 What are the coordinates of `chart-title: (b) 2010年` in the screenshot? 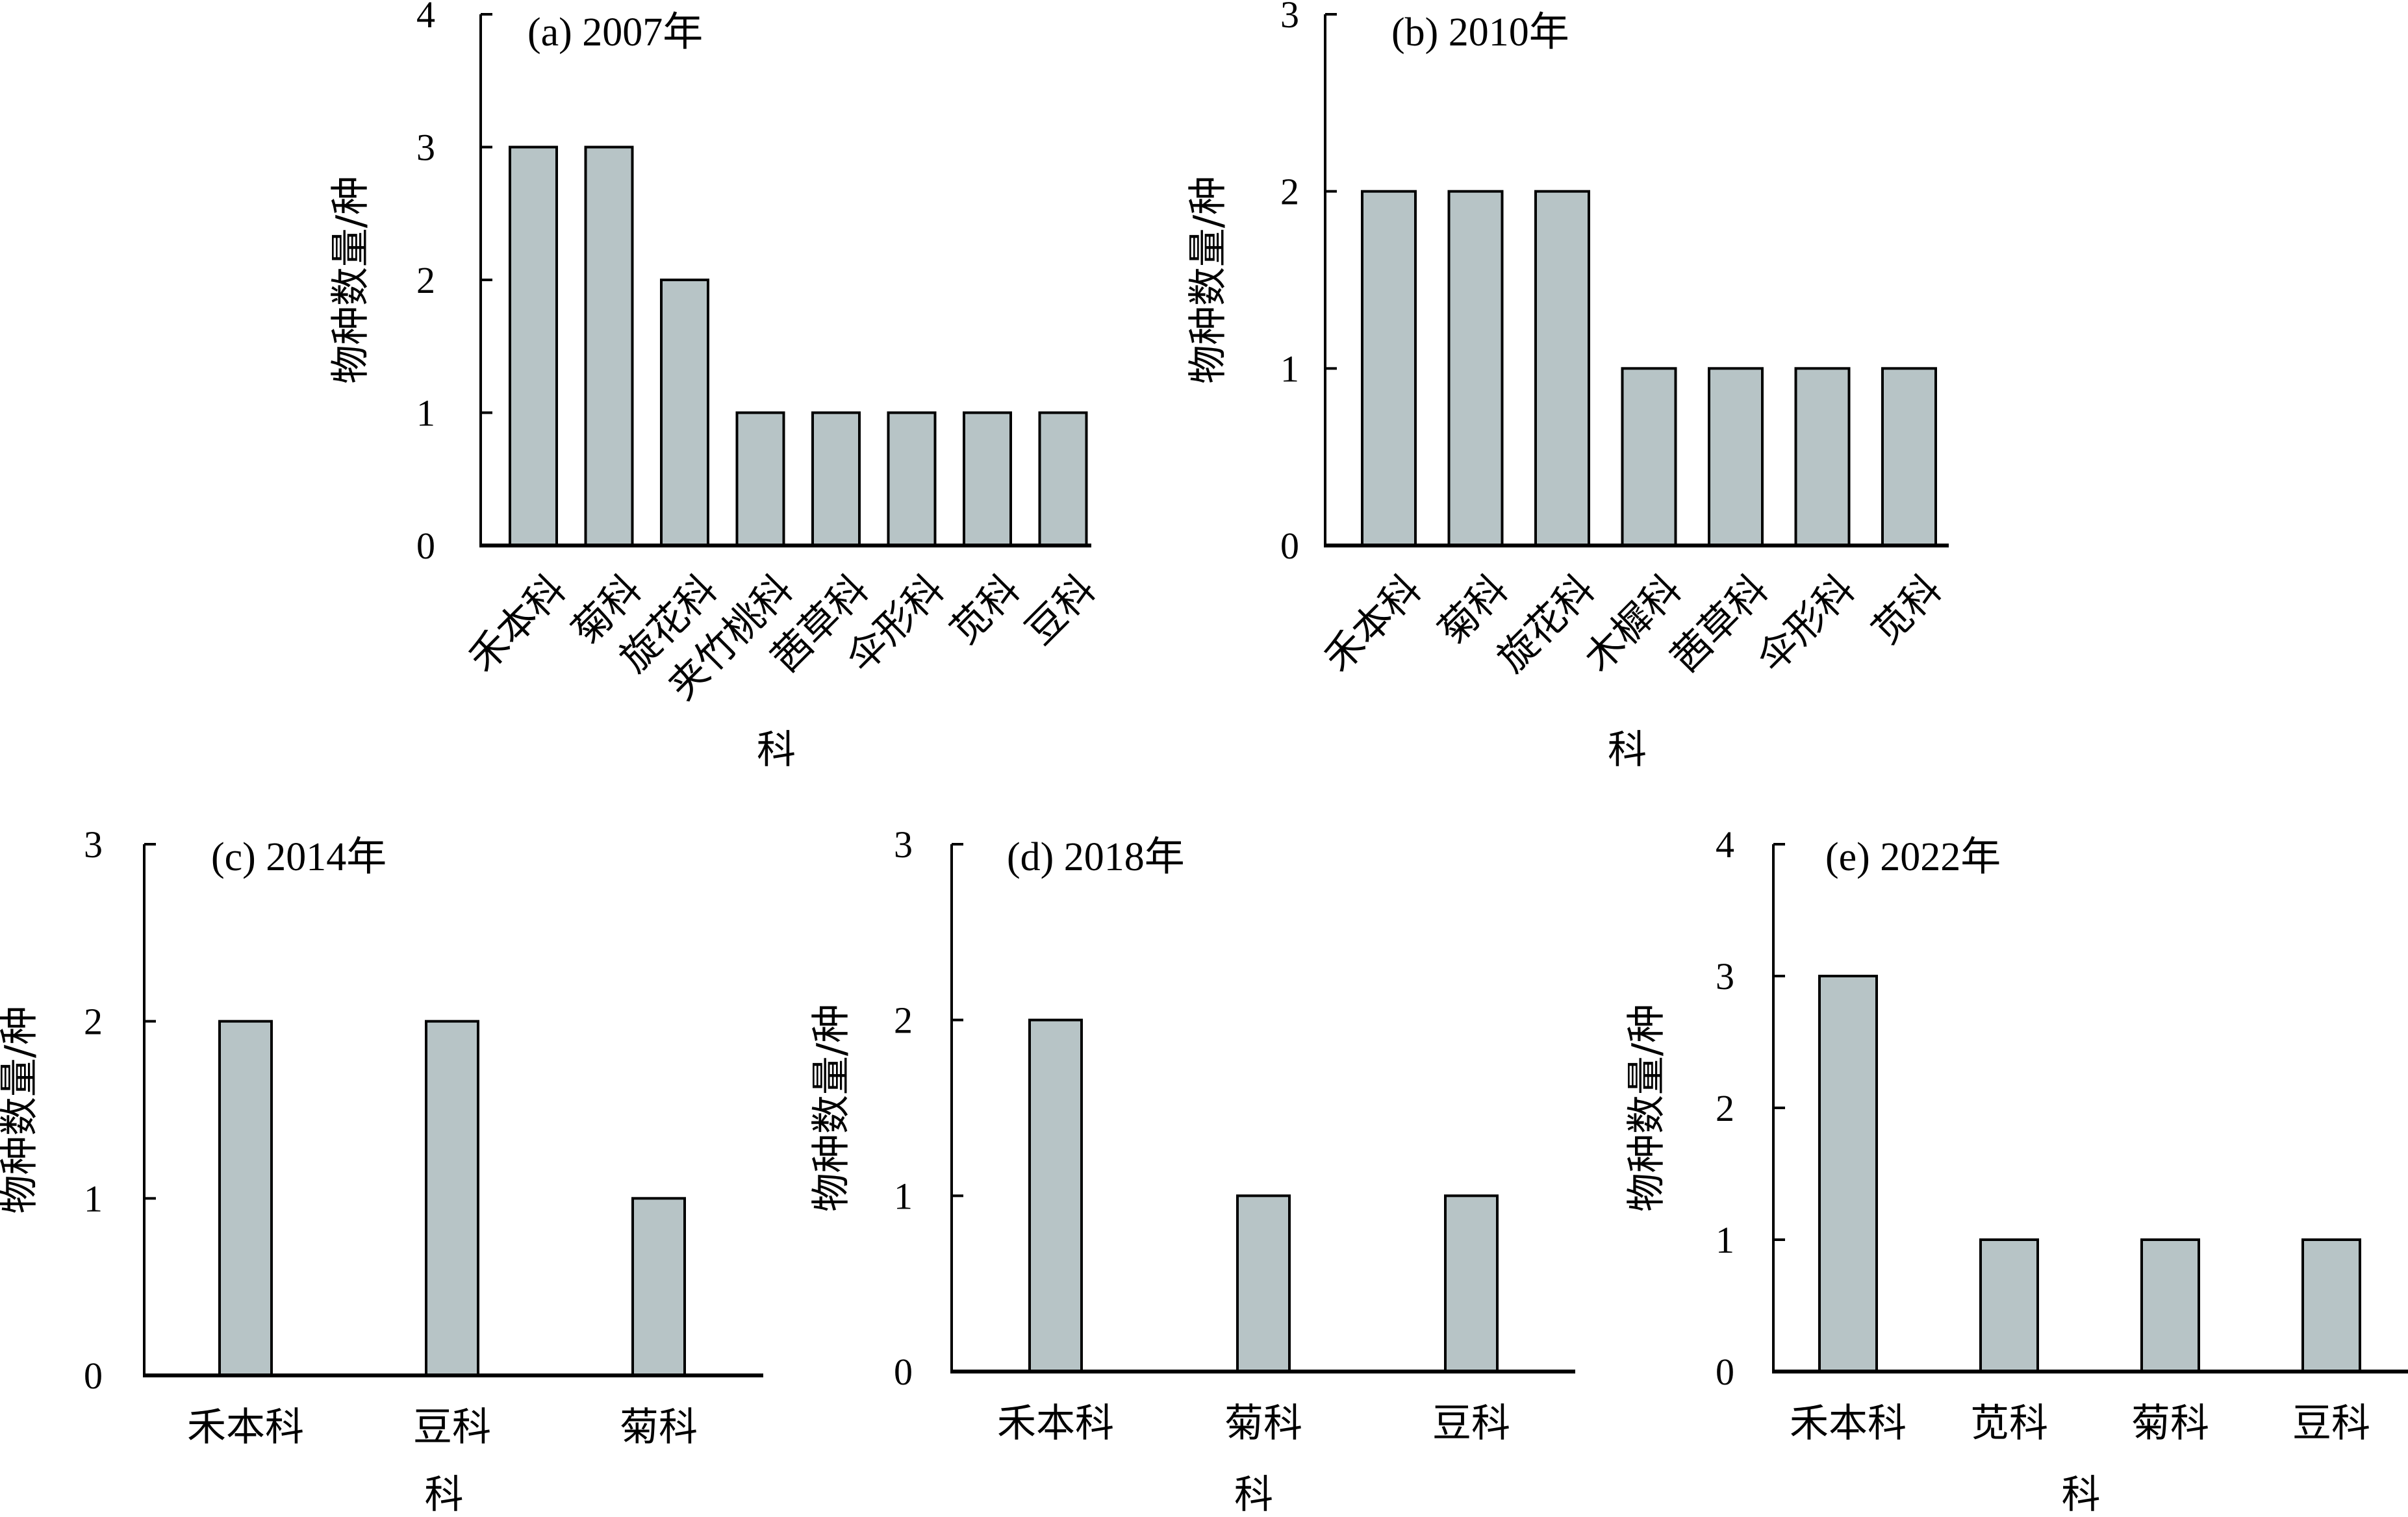 It's located at (1480, 32).